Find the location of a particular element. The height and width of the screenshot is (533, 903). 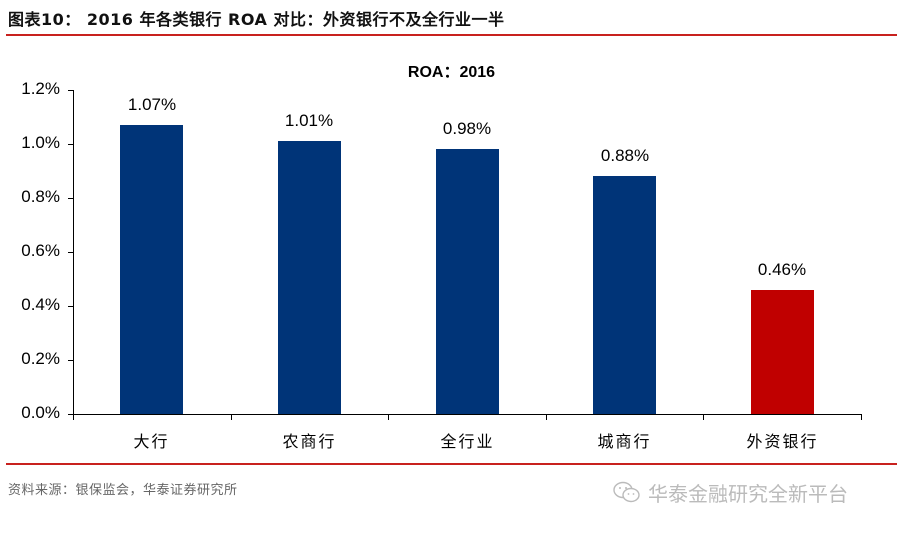

bar-value-label: 1.01% is located at coordinates (309, 120).